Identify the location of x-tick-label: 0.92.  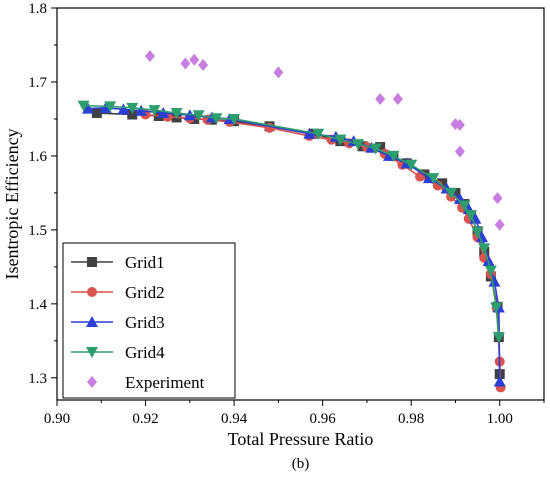
(145, 419).